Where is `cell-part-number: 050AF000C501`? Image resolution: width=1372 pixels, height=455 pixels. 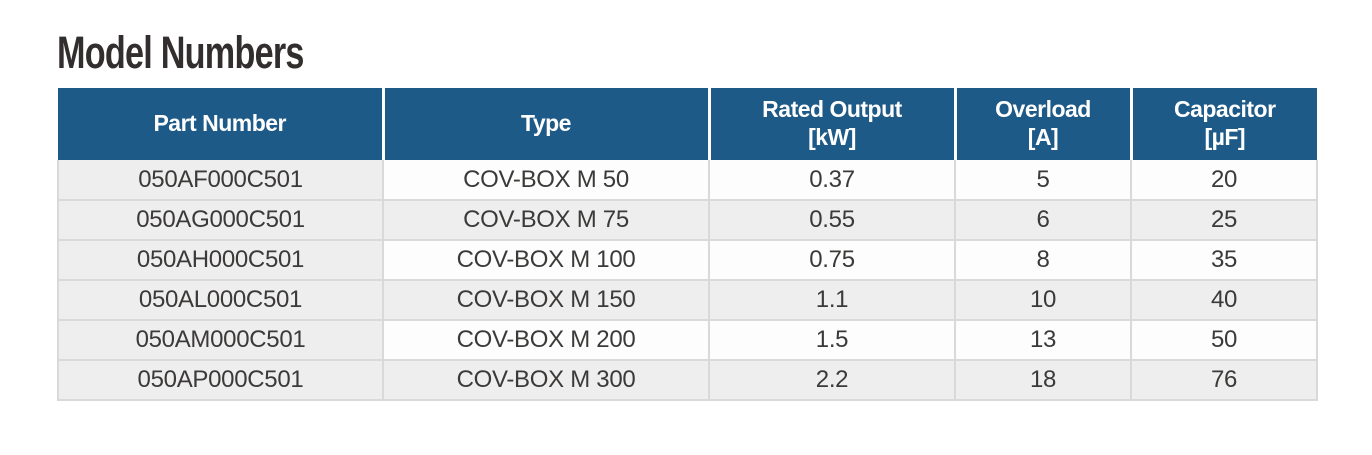 cell-part-number: 050AF000C501 is located at coordinates (220, 180).